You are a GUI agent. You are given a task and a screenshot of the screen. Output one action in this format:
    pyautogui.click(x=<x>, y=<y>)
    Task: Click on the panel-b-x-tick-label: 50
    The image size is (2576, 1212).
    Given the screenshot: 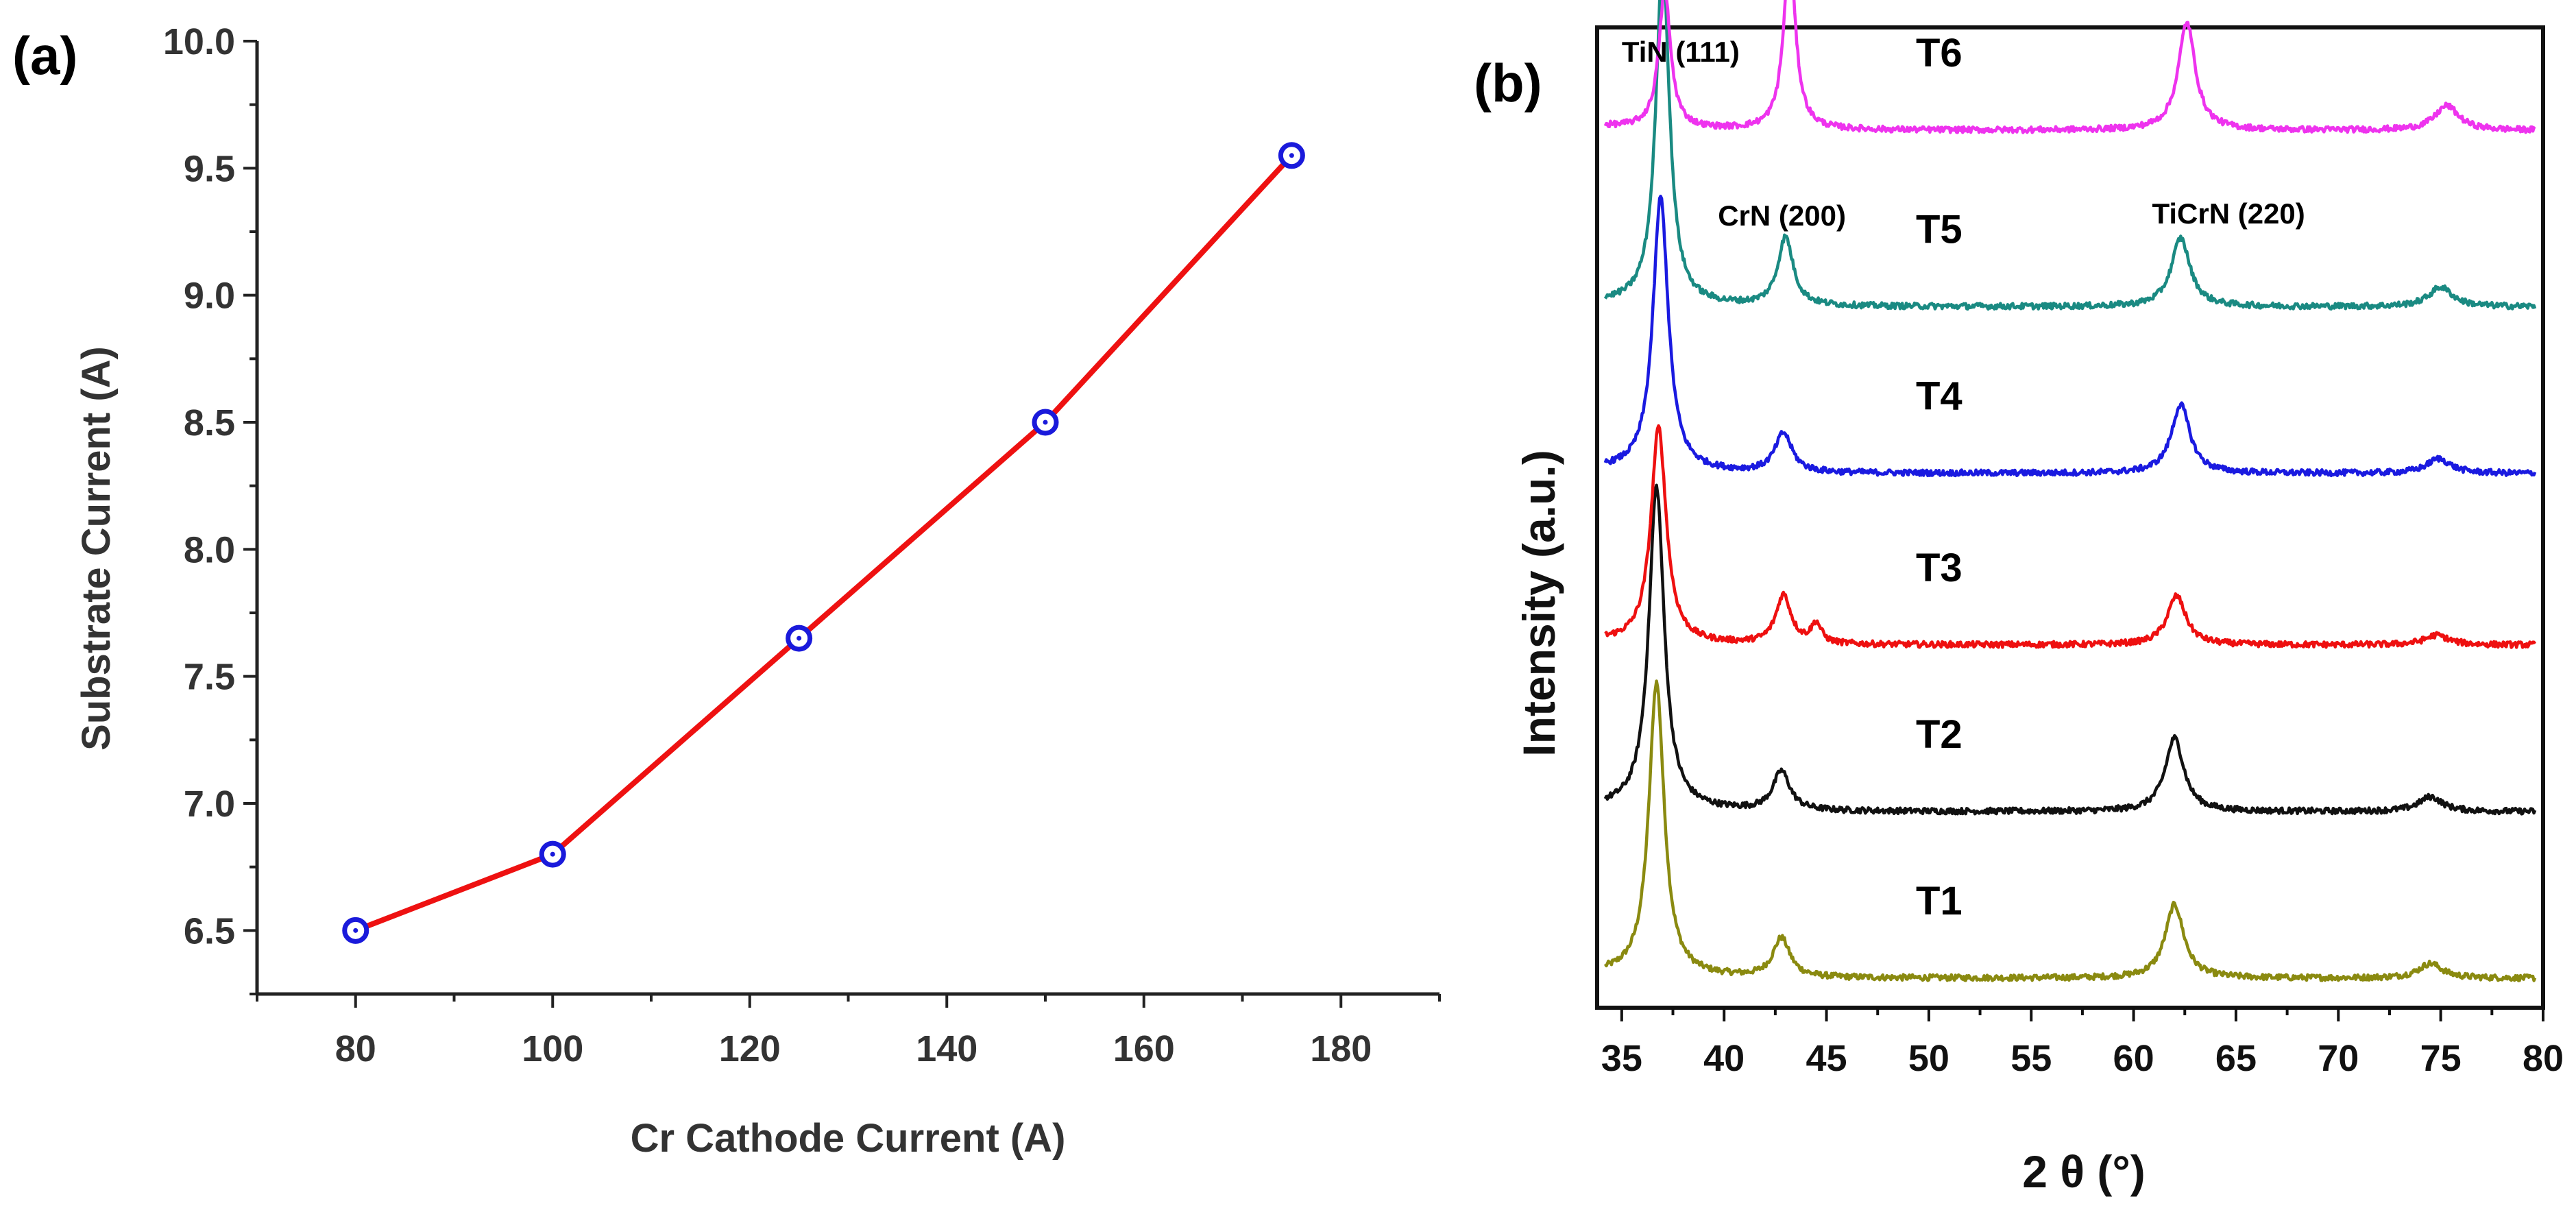 What is the action you would take?
    pyautogui.click(x=1928, y=1058)
    